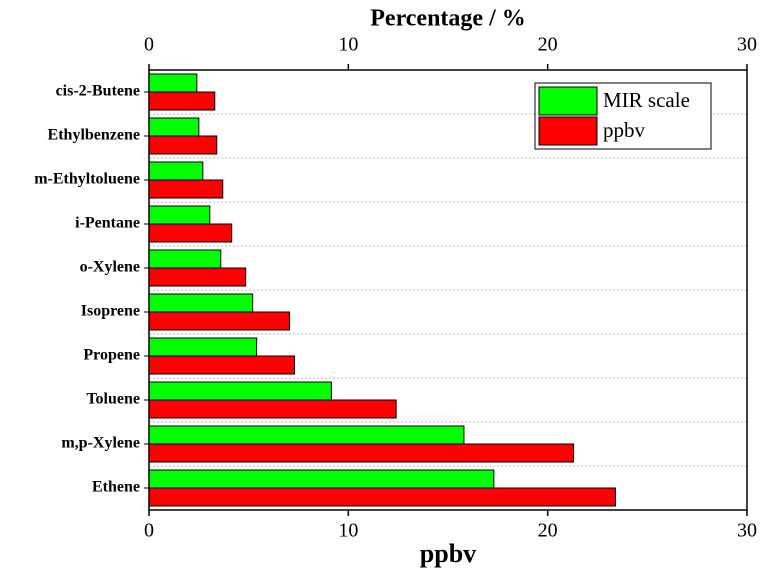  What do you see at coordinates (747, 45) in the screenshot?
I see `x2-tick-label: 30` at bounding box center [747, 45].